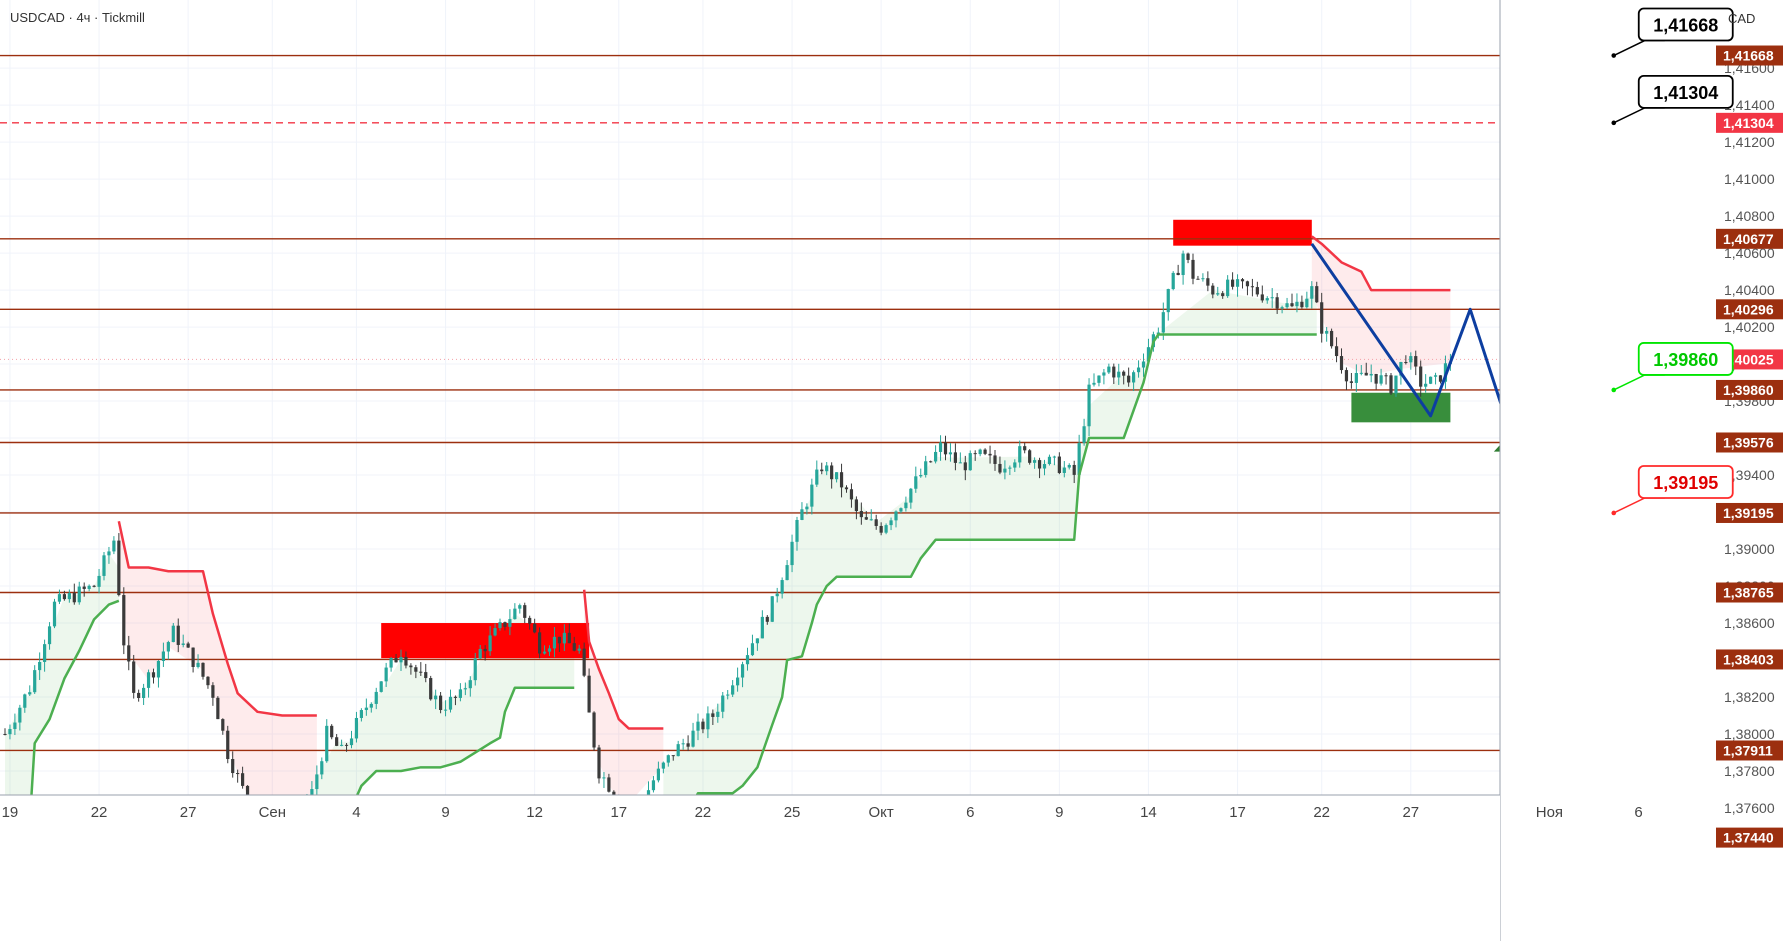 This screenshot has height=946, width=1783. Describe the element at coordinates (1749, 179) in the screenshot. I see `y-tick-label: 1,41000` at that location.